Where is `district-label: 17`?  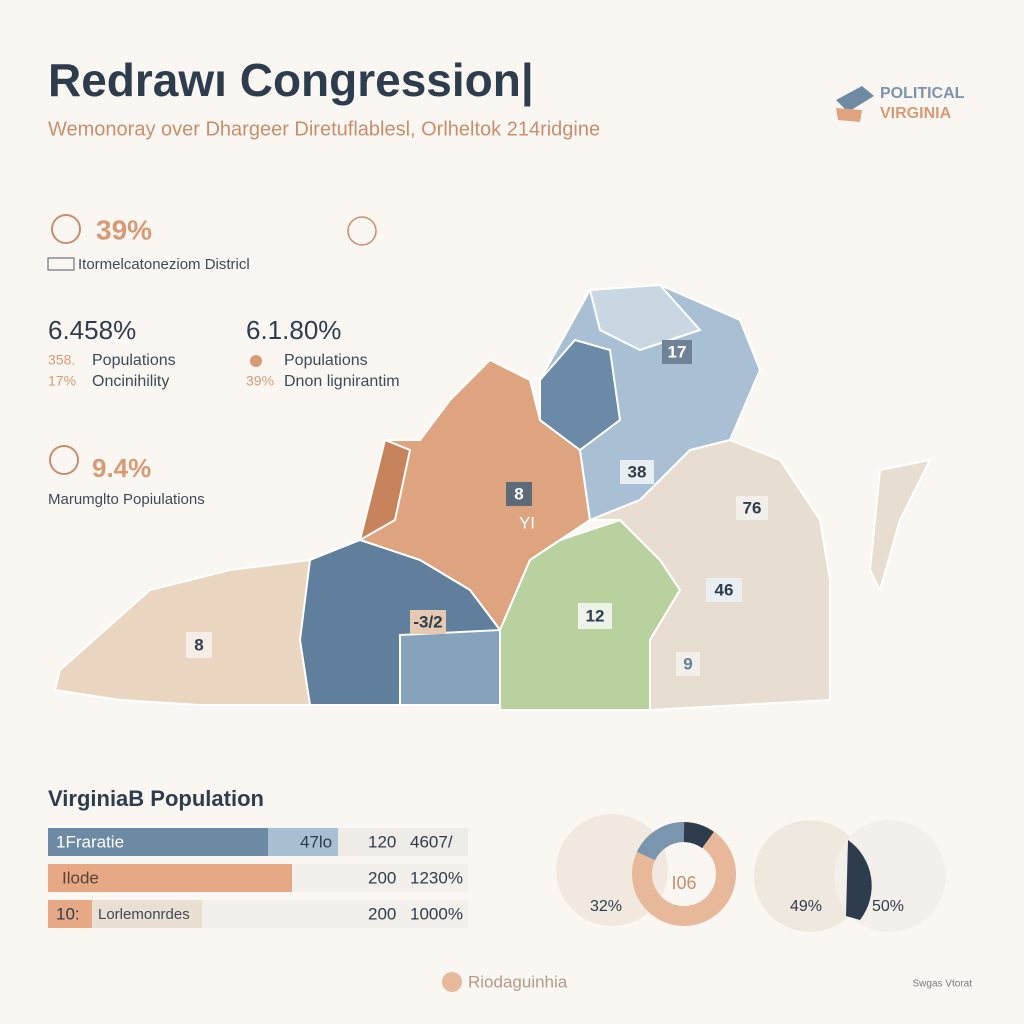 district-label: 17 is located at coordinates (677, 351).